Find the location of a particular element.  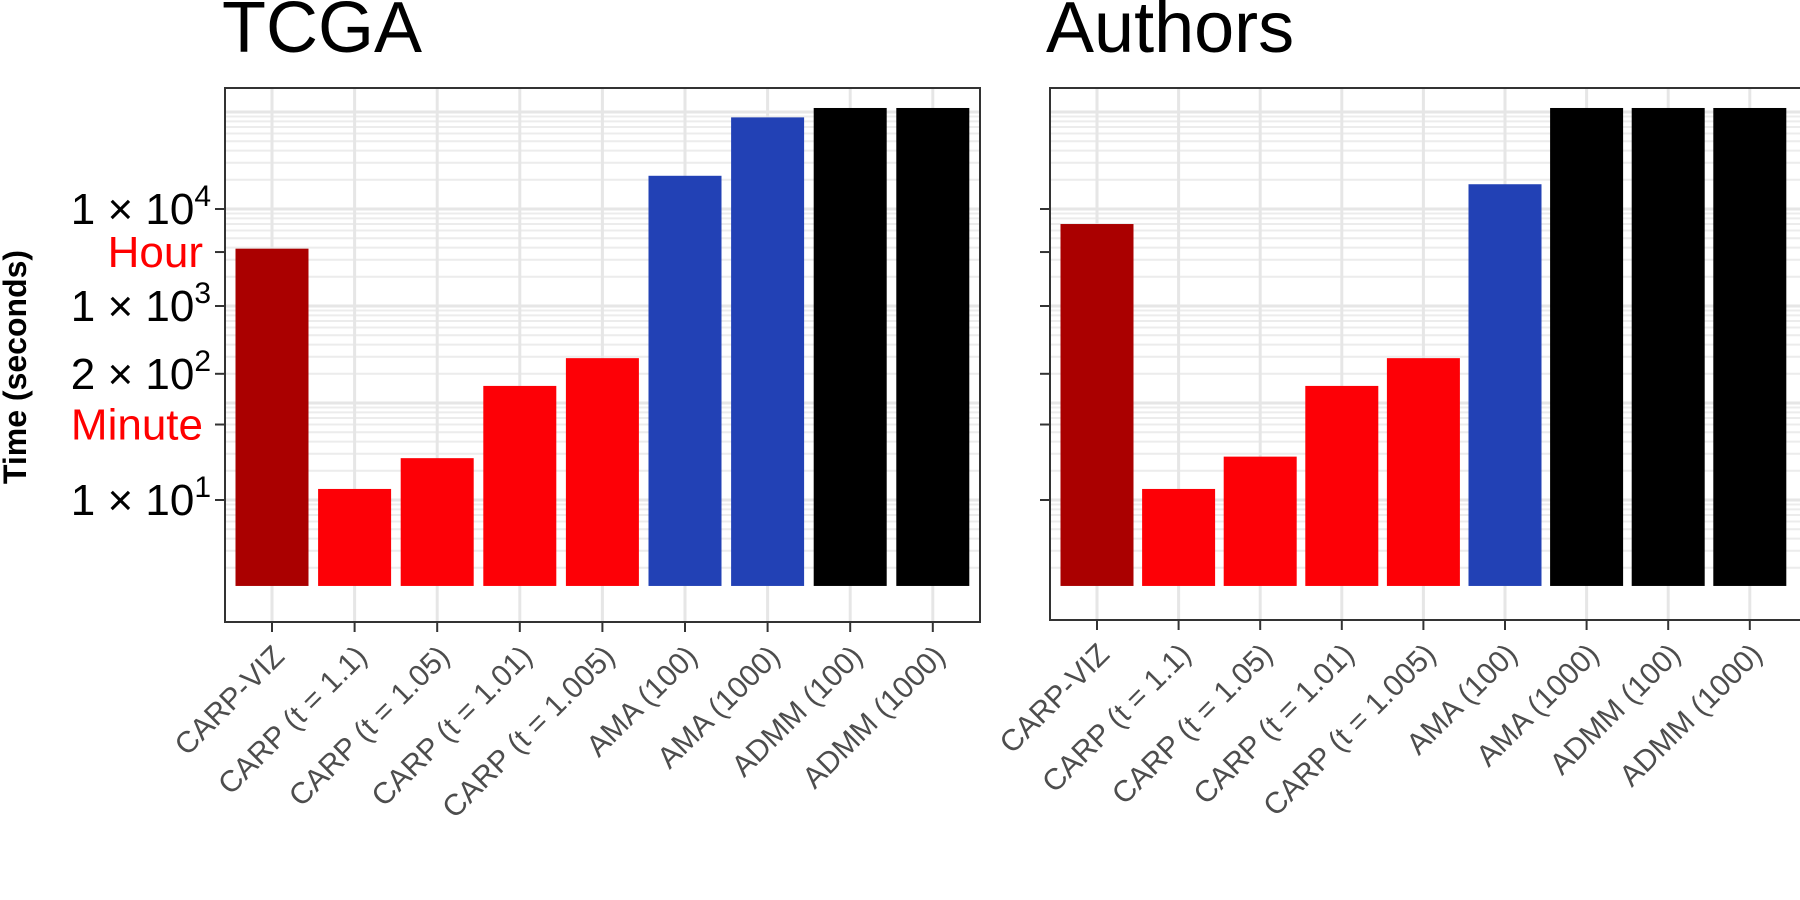

y-tick-label: 1 × 10³ is located at coordinates (141, 304).